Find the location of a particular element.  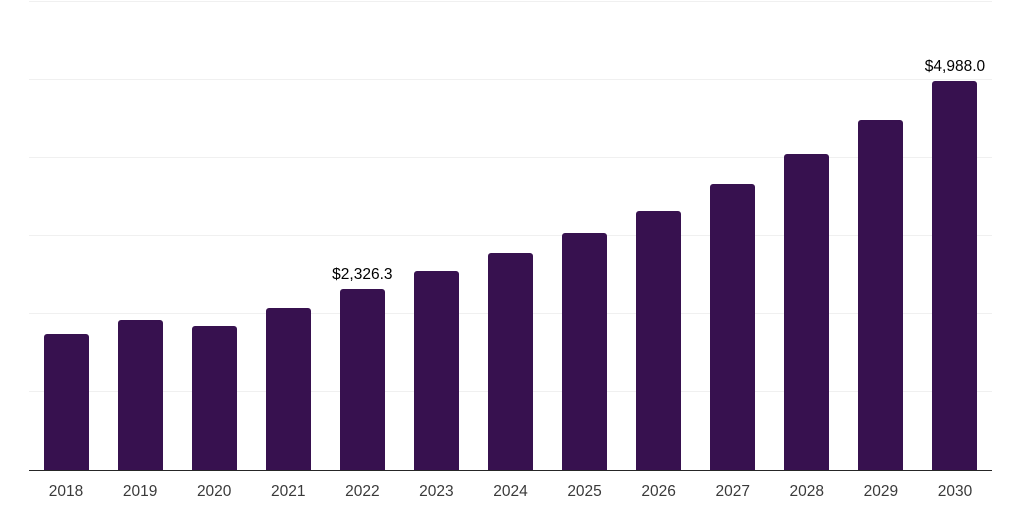

x-tick-2019: 2019 is located at coordinates (140, 491).